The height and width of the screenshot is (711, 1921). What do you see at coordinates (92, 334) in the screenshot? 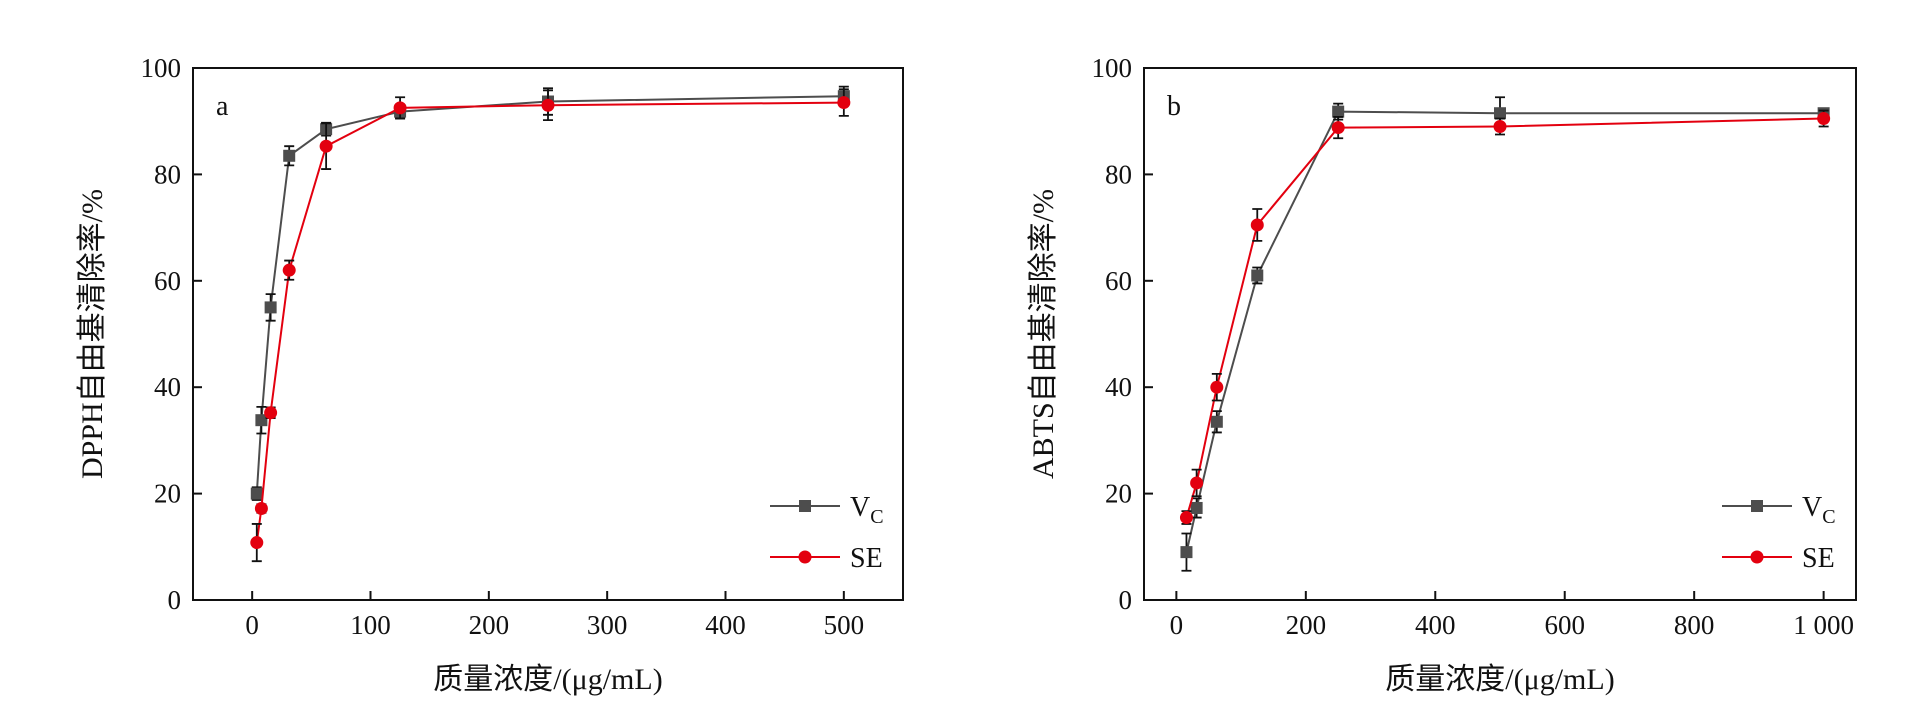
I see `y-axis-title: DPPH自由基清除率/%` at bounding box center [92, 334].